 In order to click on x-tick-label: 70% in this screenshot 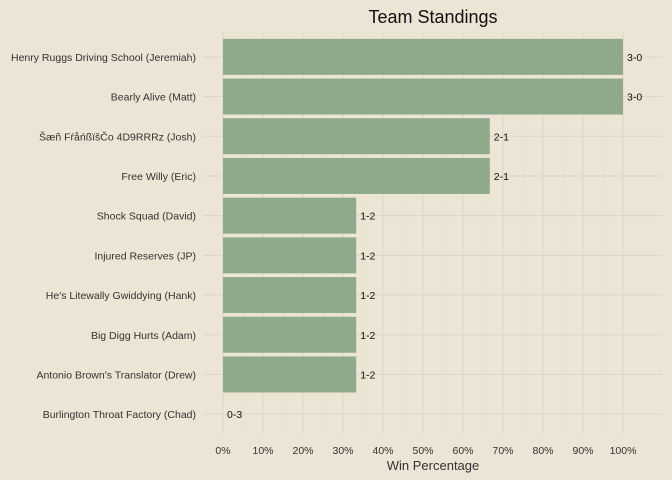, I will do `click(502, 451)`.